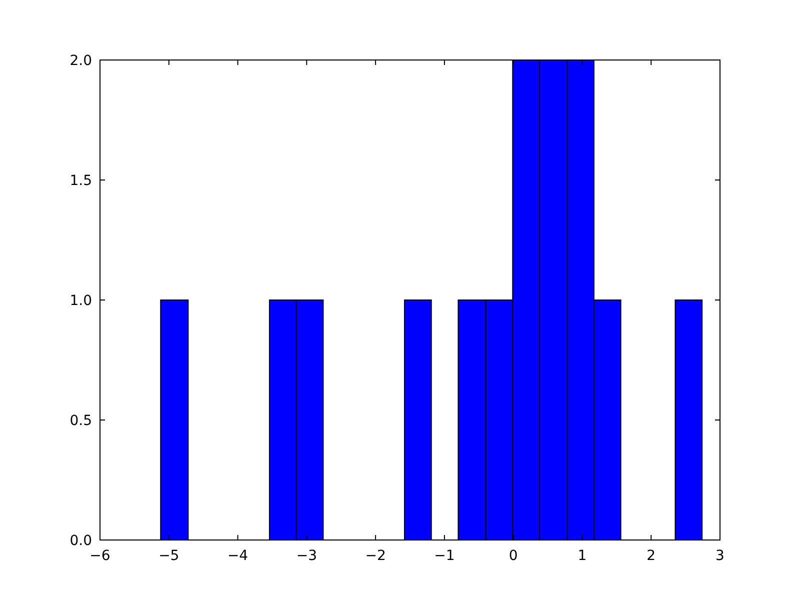 This screenshot has height=600, width=800. What do you see at coordinates (81, 420) in the screenshot?
I see `y-tick-label: 0.5` at bounding box center [81, 420].